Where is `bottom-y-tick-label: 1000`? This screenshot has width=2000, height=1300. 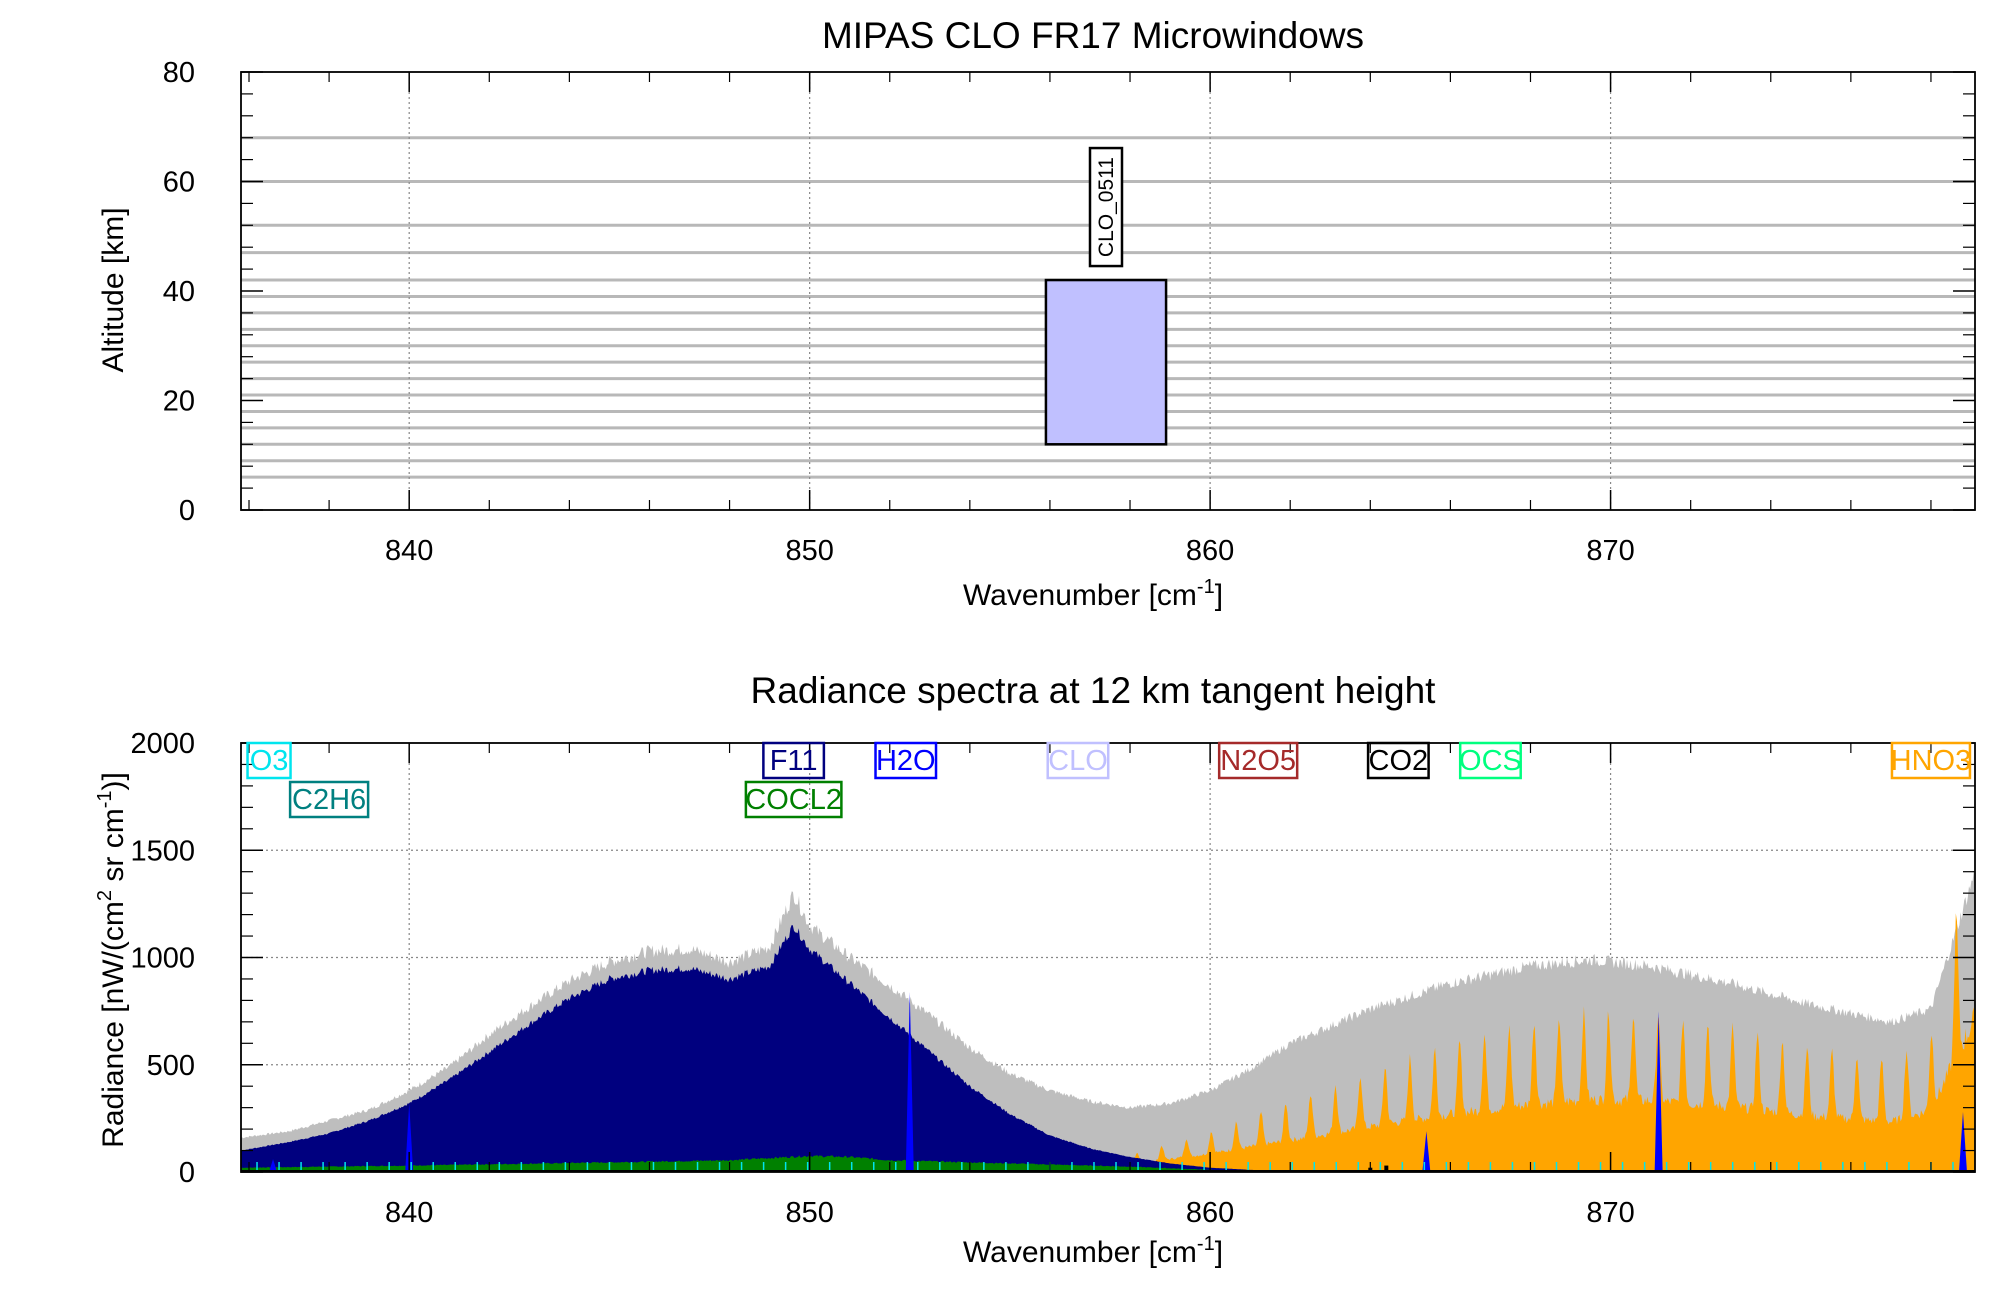 bottom-y-tick-label: 1000 is located at coordinates (162, 959).